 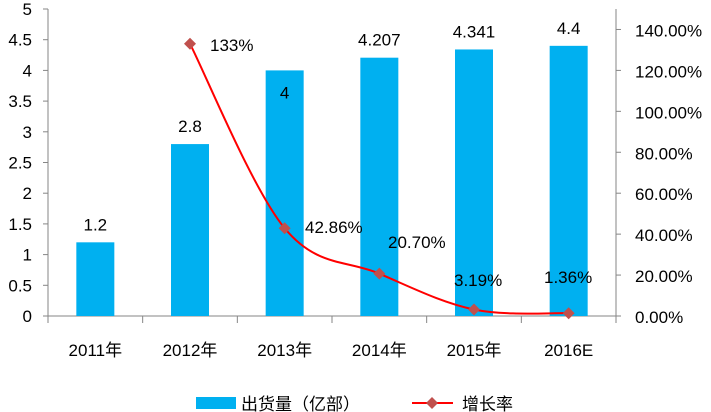 What do you see at coordinates (20, 40) in the screenshot?
I see `left-tick-label: 4.5` at bounding box center [20, 40].